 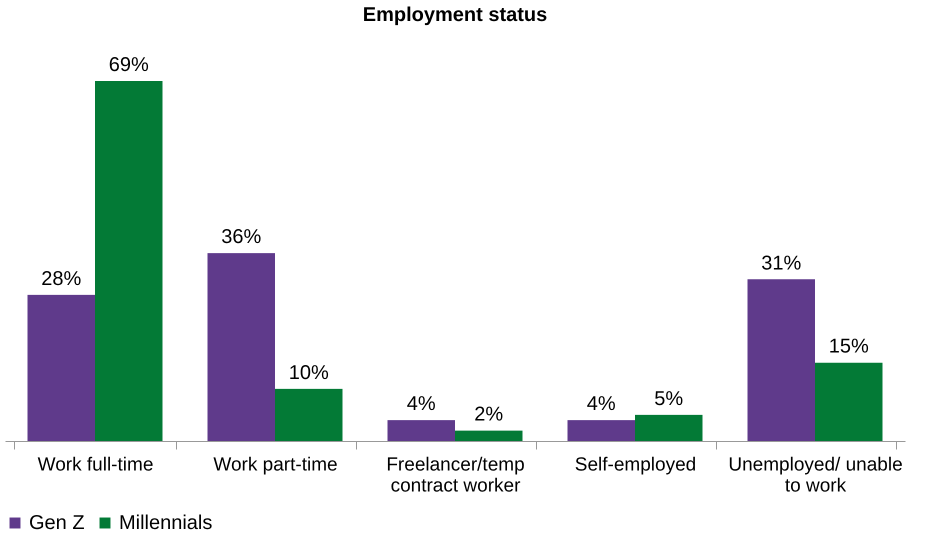 What do you see at coordinates (489, 415) in the screenshot?
I see `data-label: 2%` at bounding box center [489, 415].